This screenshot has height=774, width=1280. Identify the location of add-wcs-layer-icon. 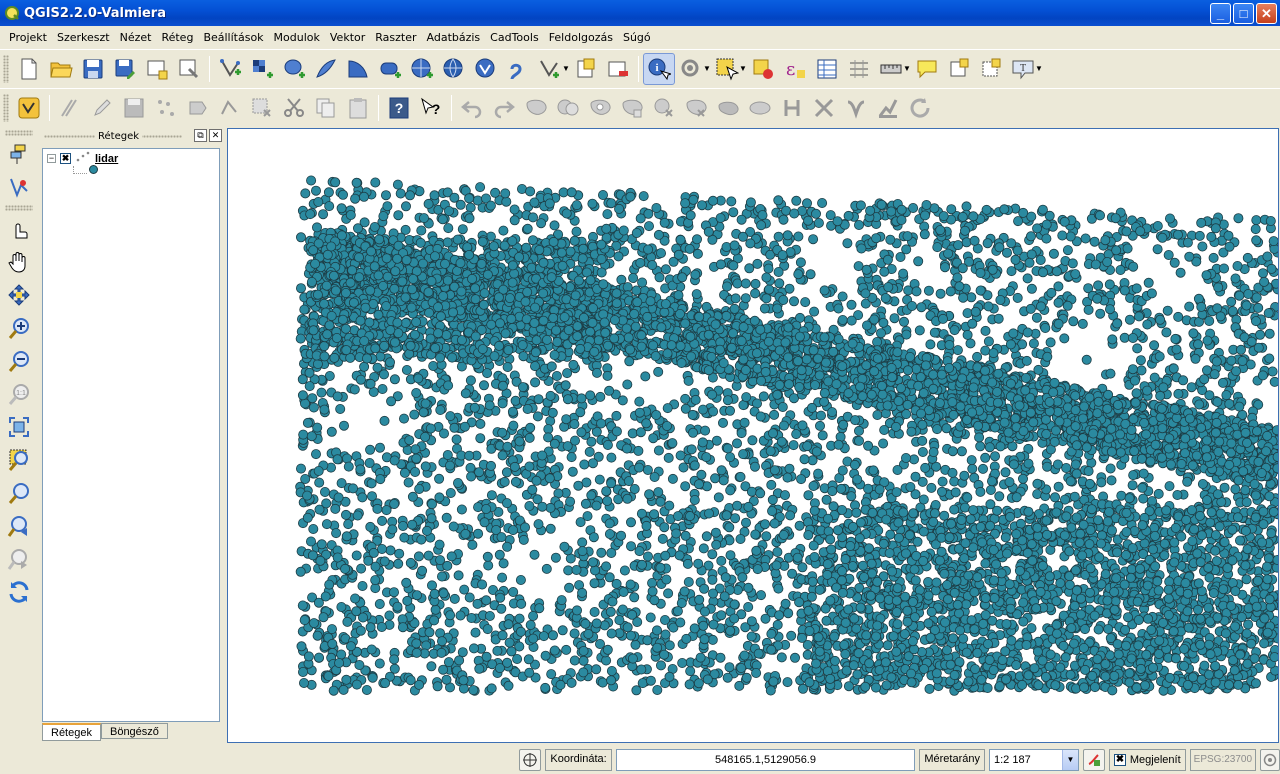
(454, 69).